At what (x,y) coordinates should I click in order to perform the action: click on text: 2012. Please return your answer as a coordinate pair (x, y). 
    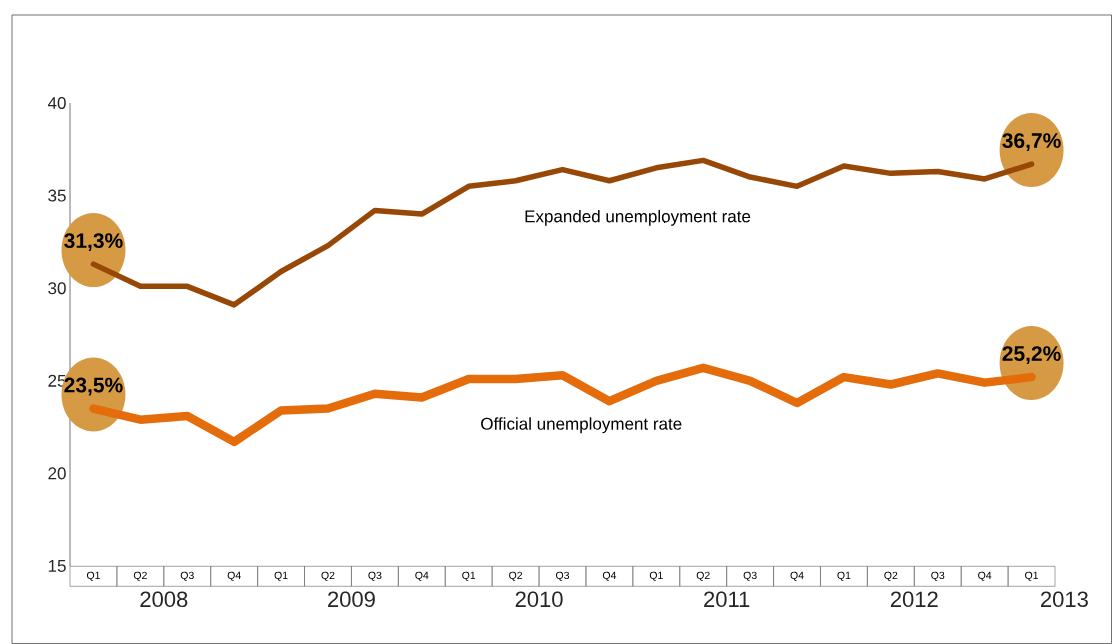
    Looking at the image, I should click on (914, 599).